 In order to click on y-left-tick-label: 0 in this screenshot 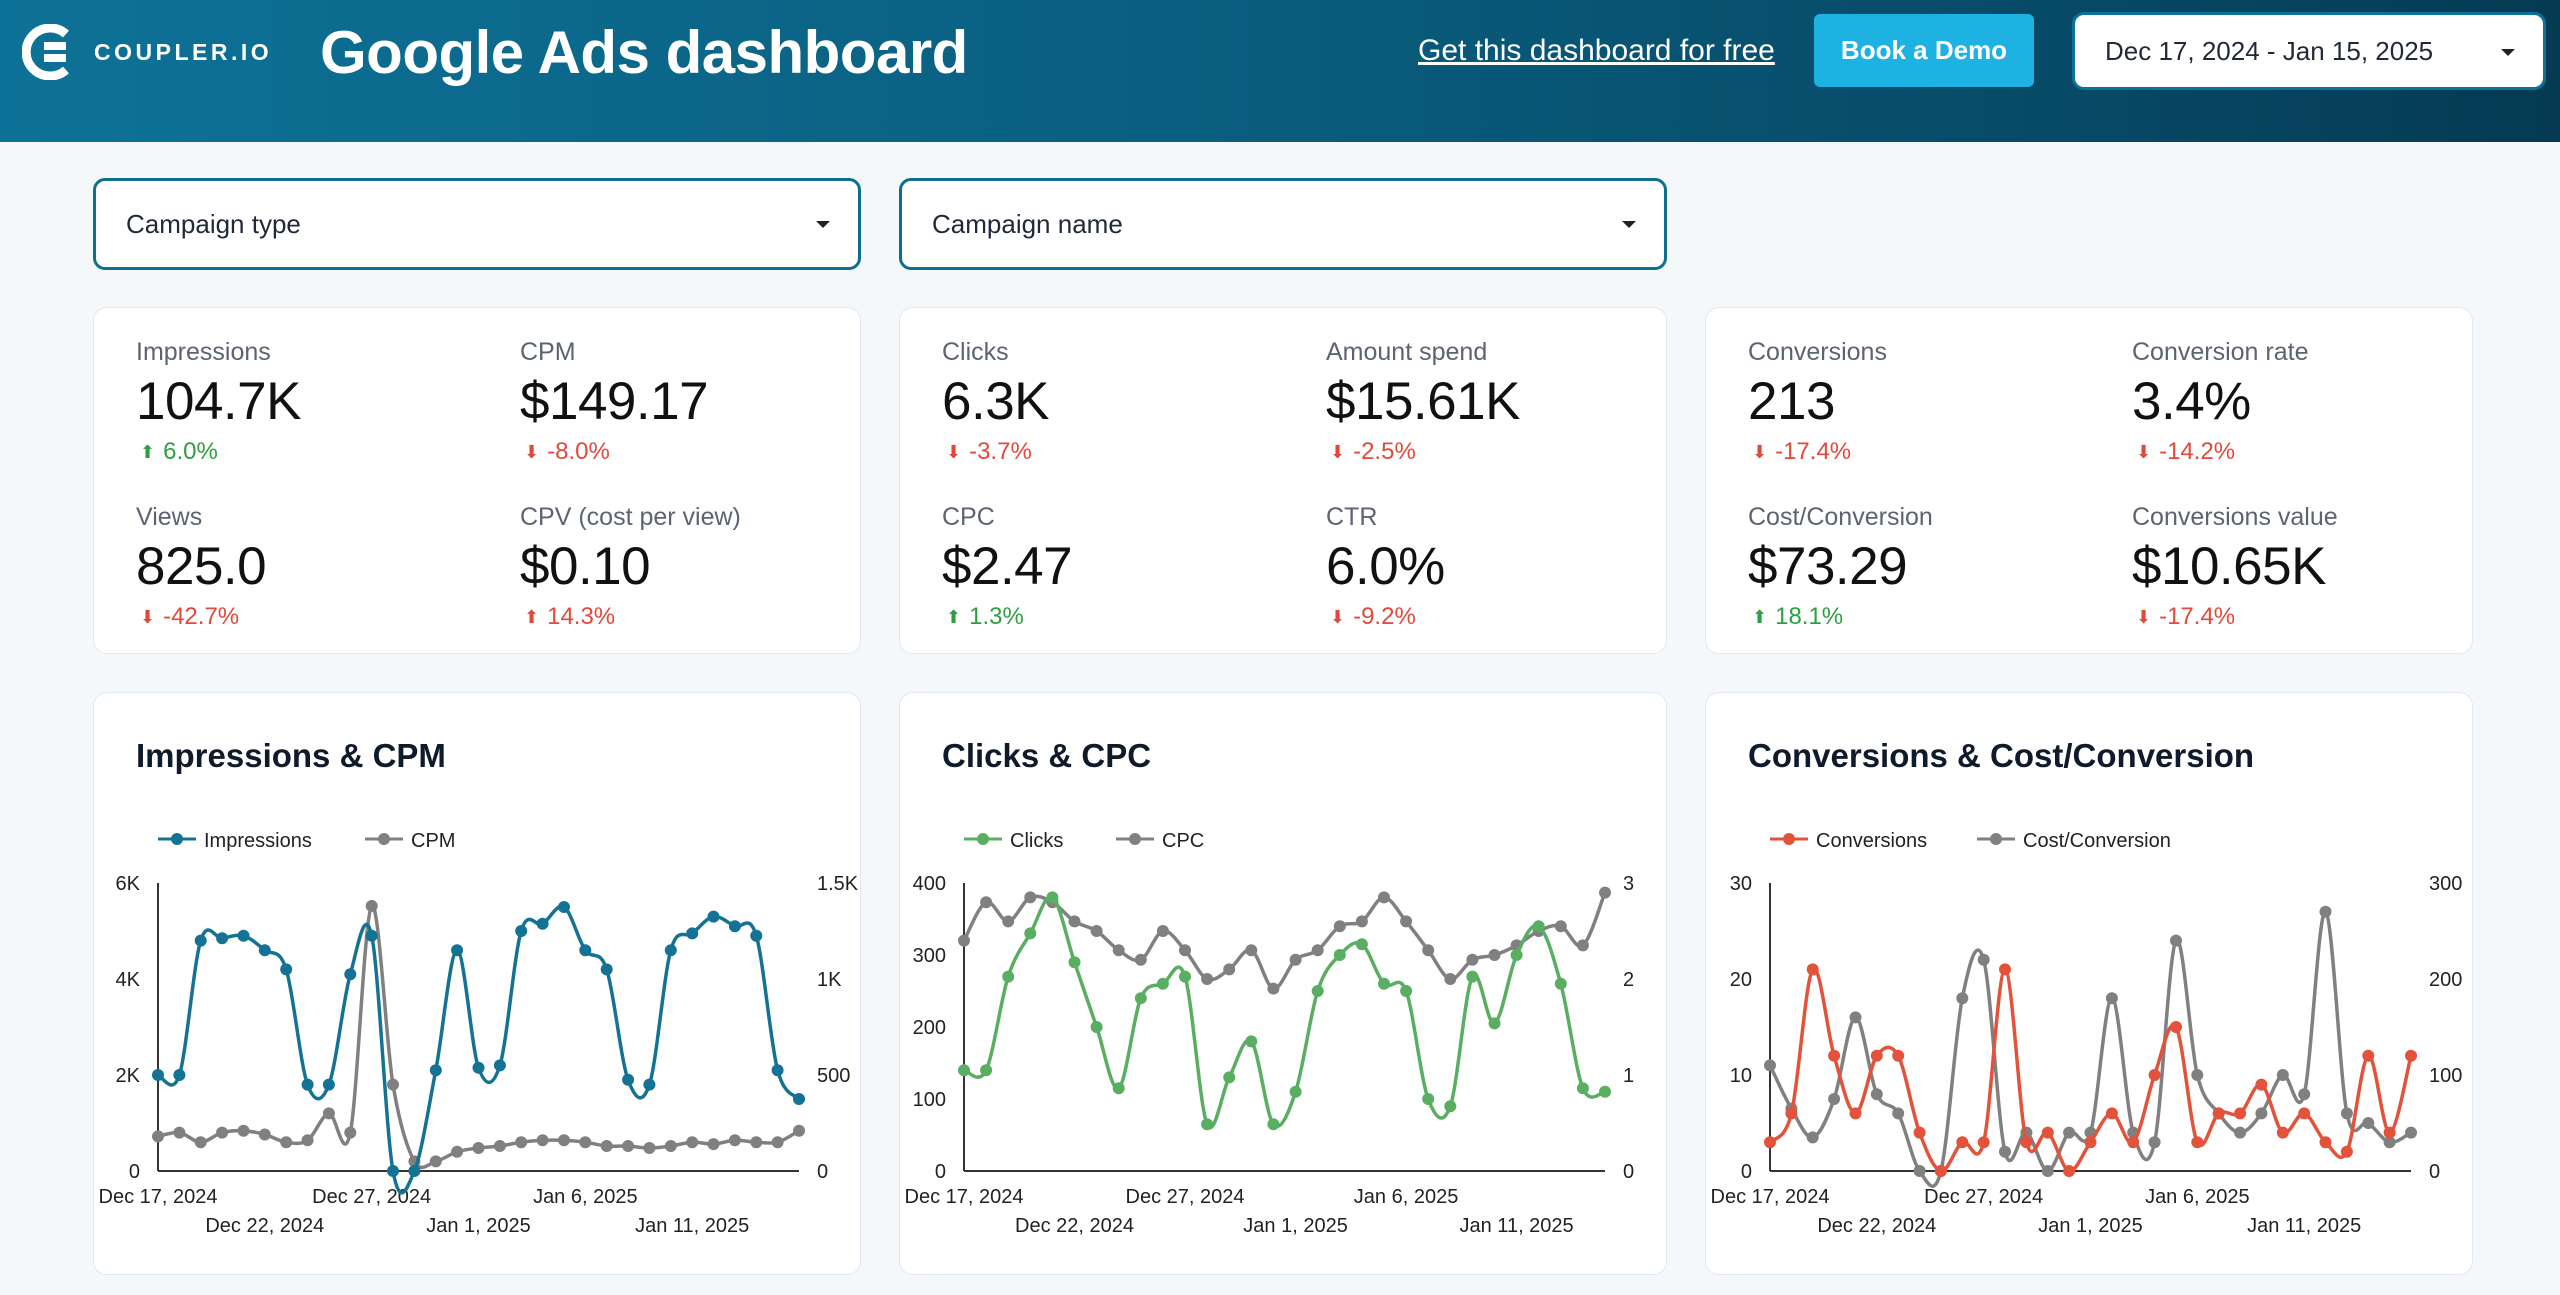, I will do `click(134, 1172)`.